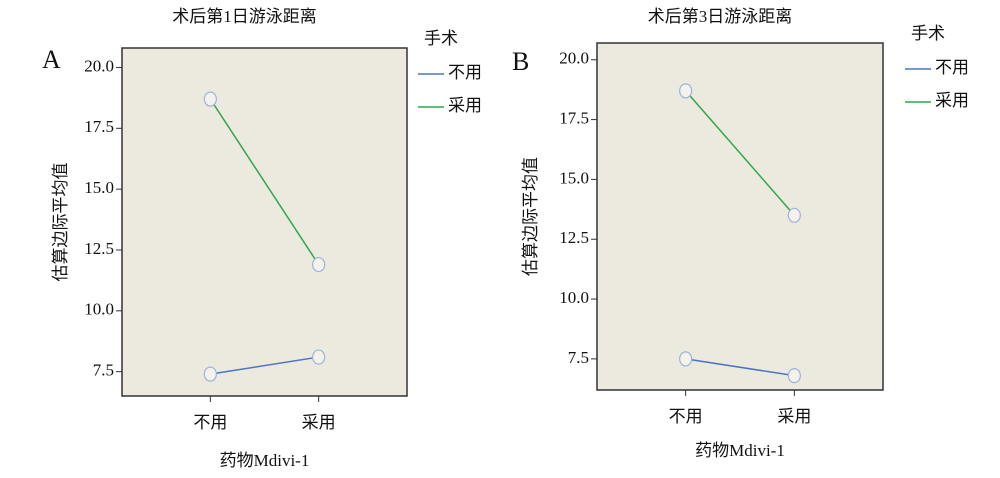  Describe the element at coordinates (51, 59) in the screenshot. I see `panel-label: A` at that location.